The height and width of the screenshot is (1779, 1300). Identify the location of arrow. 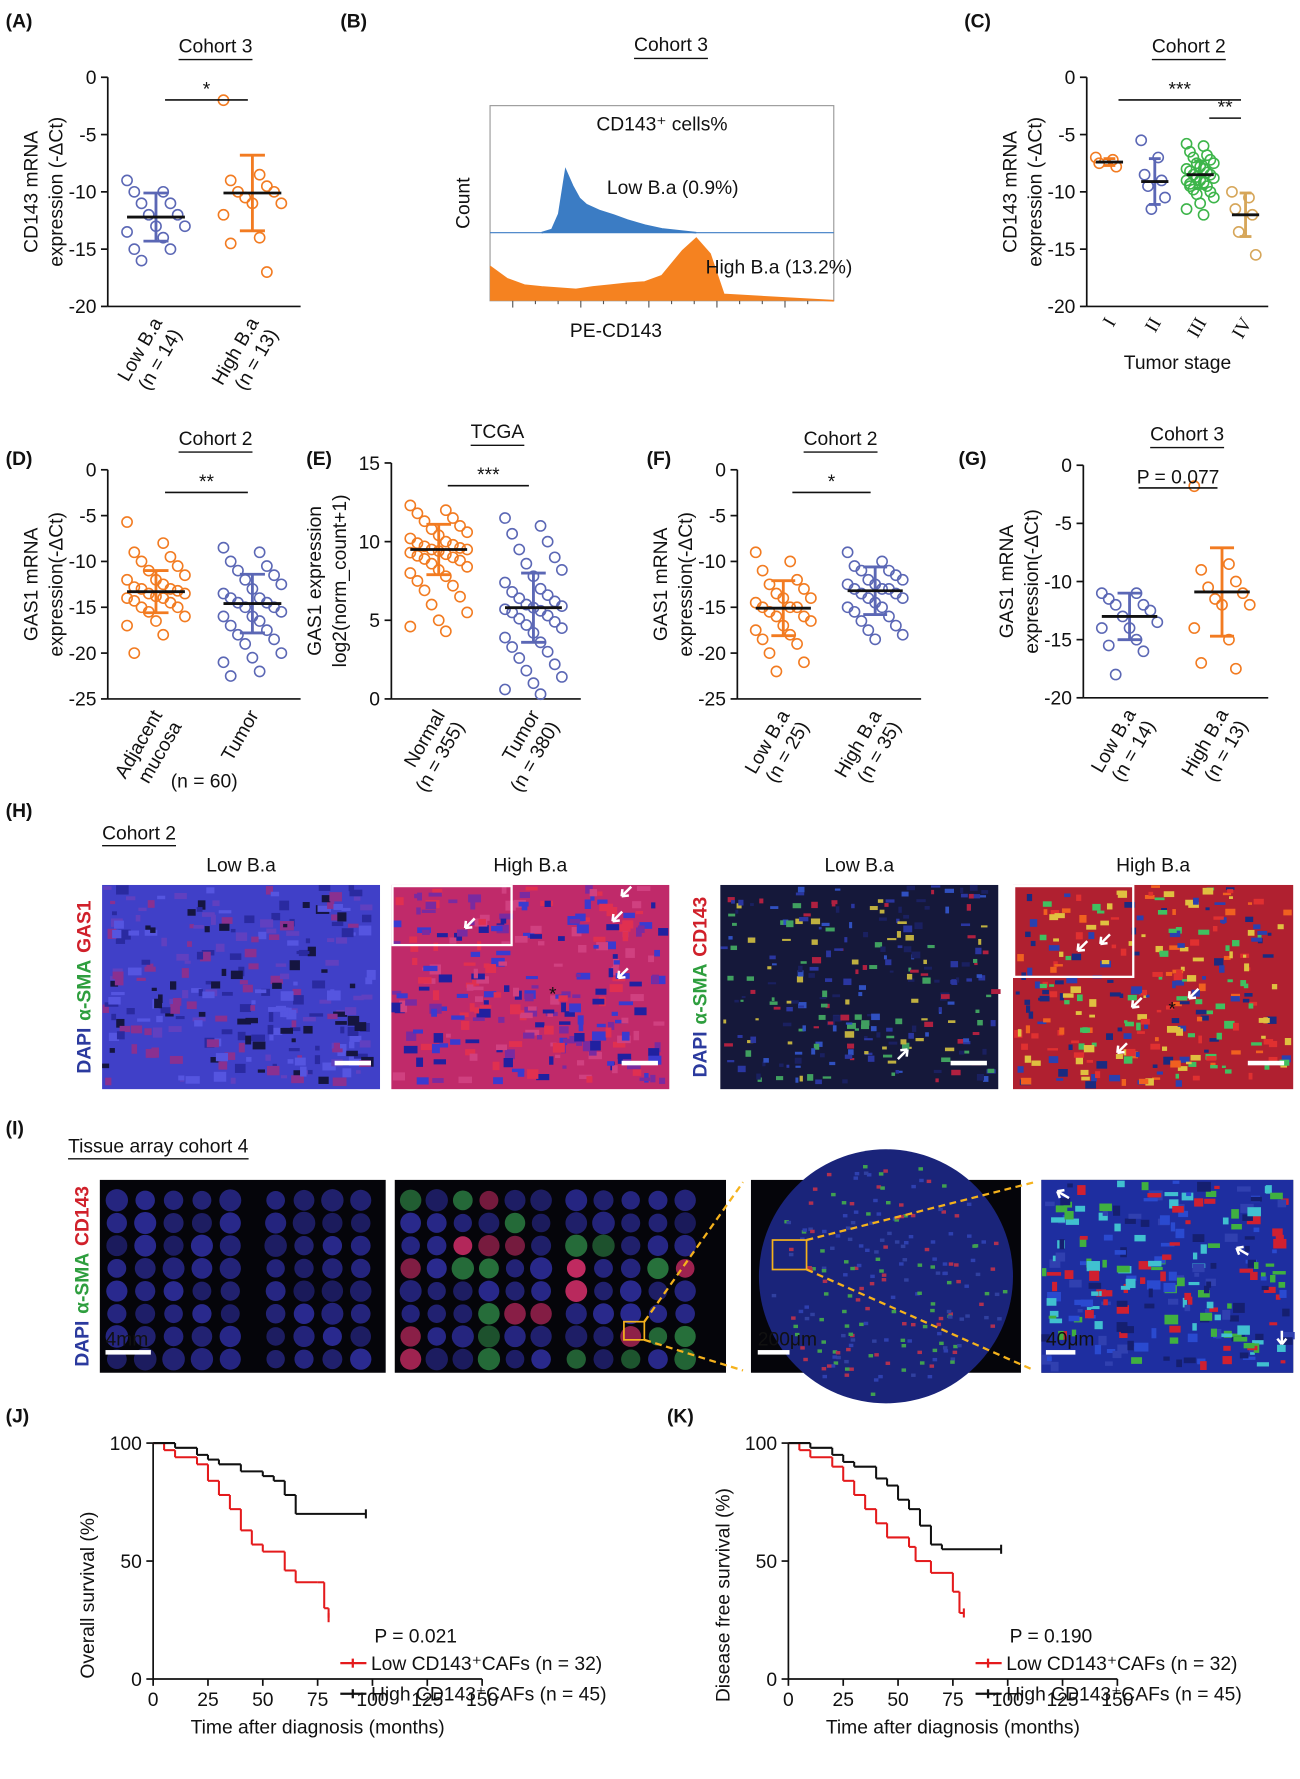
(469, 923).